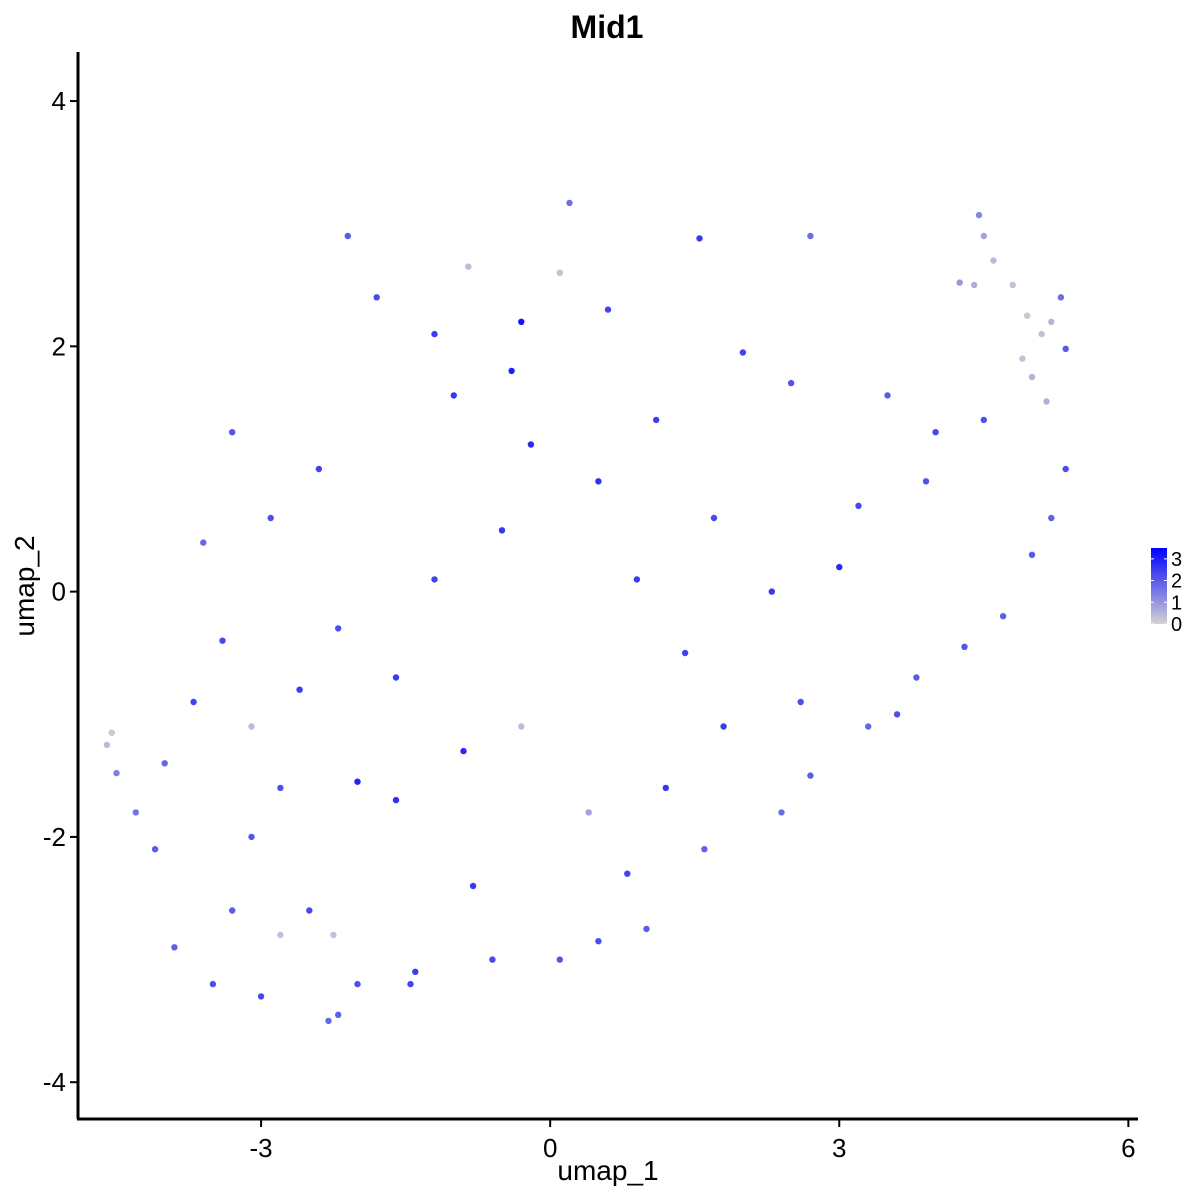  I want to click on y-tick-label: -4, so click(54, 1082).